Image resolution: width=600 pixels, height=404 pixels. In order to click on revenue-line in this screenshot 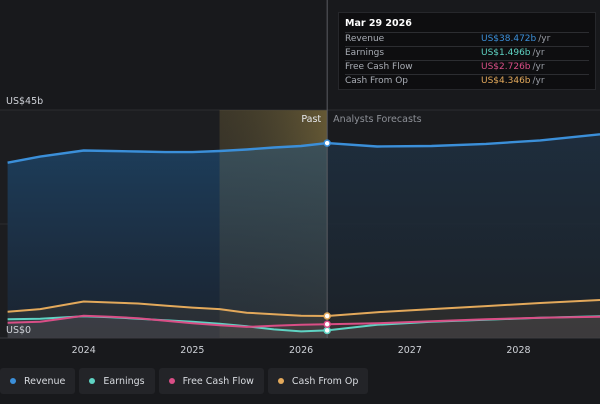, I will do `click(303, 148)`.